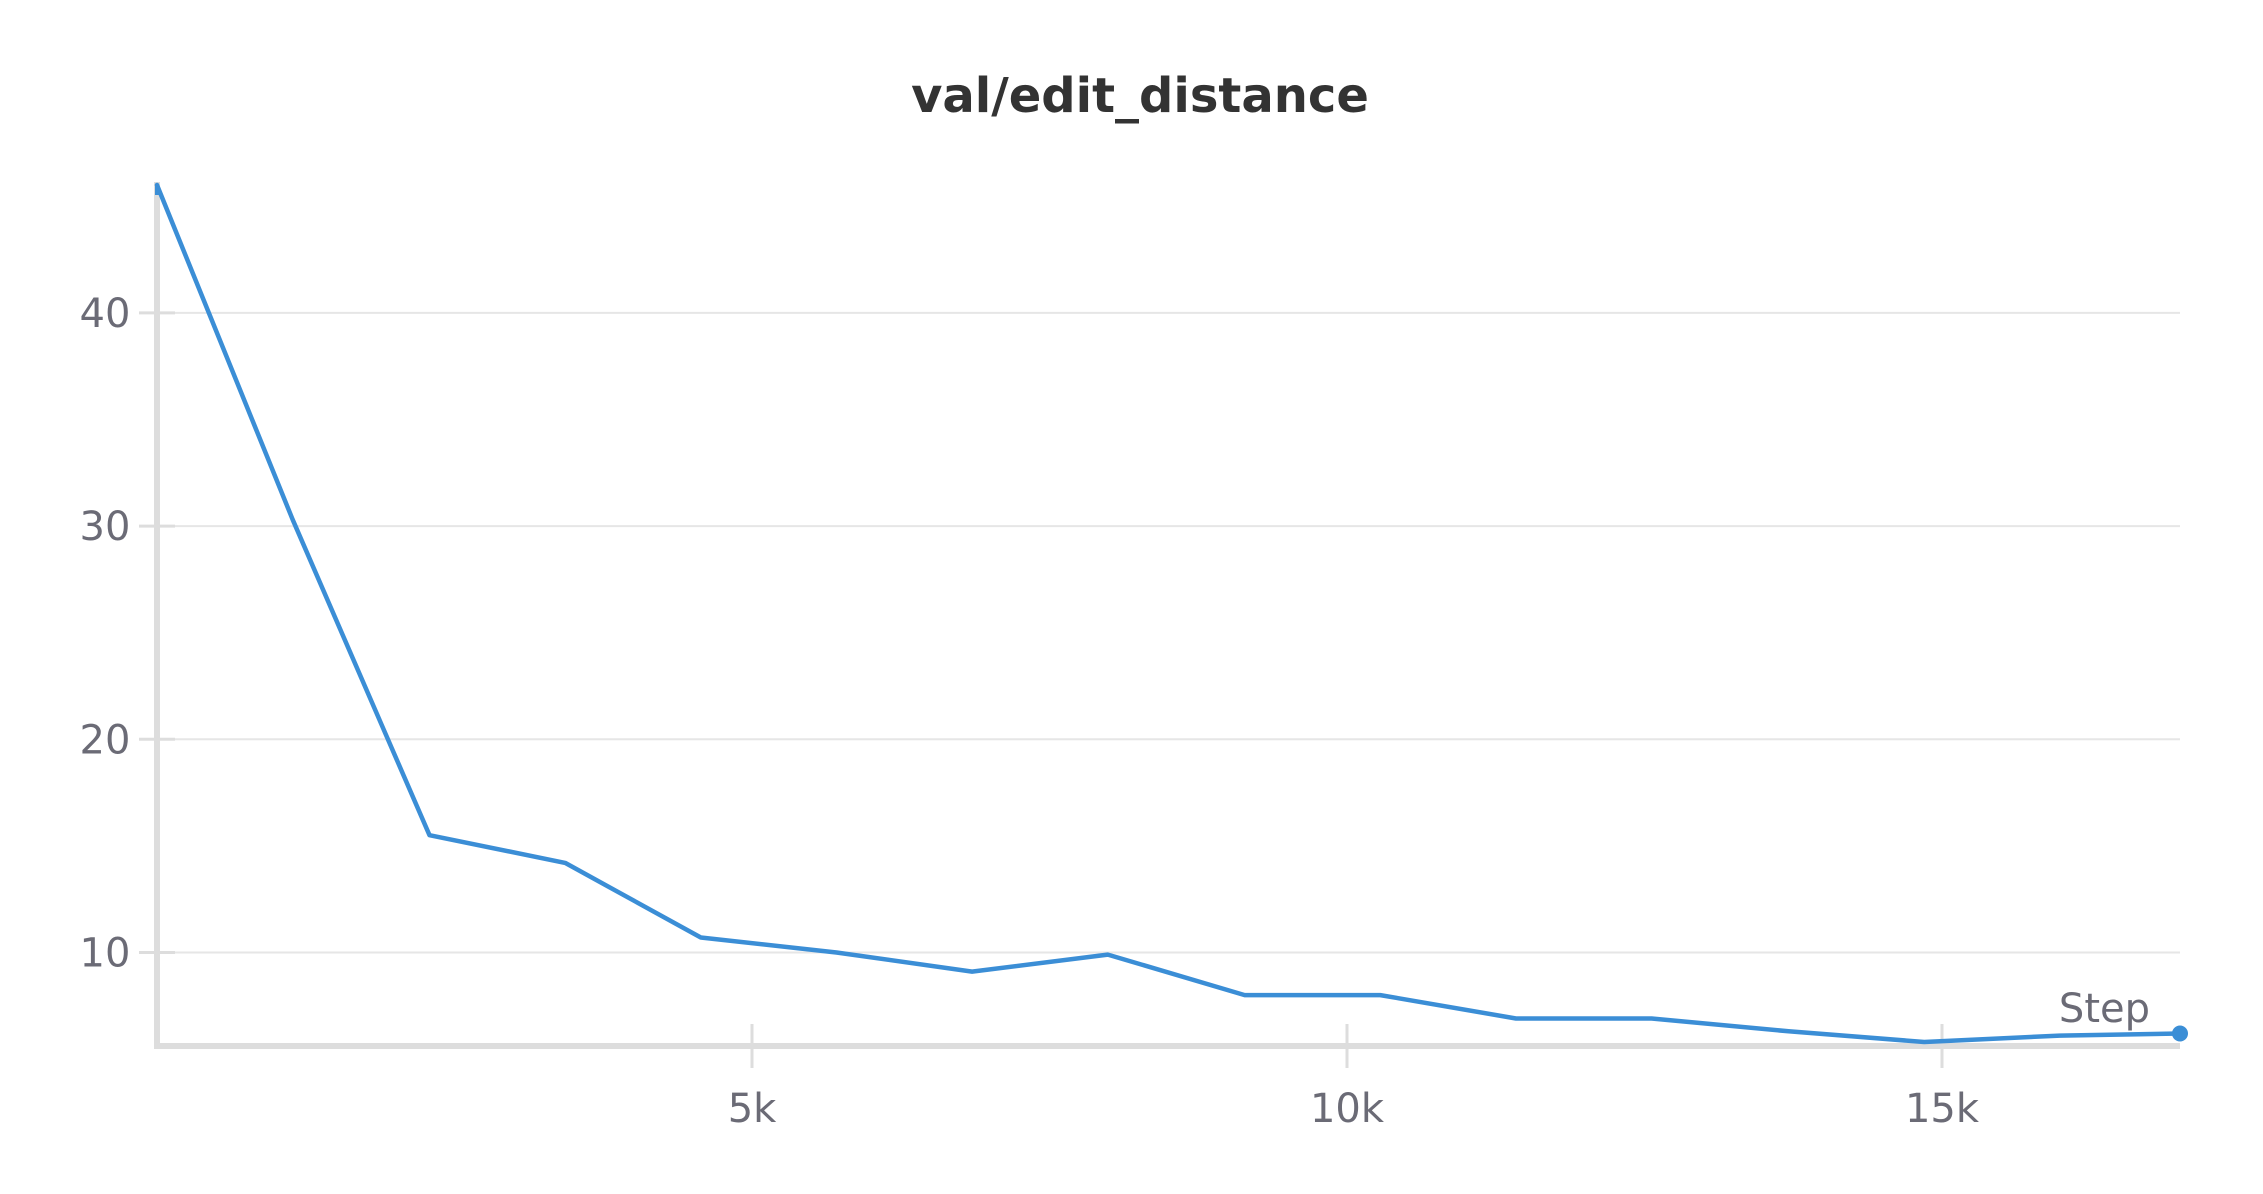 The height and width of the screenshot is (1194, 2263). What do you see at coordinates (105, 314) in the screenshot?
I see `y-tick-label: 40` at bounding box center [105, 314].